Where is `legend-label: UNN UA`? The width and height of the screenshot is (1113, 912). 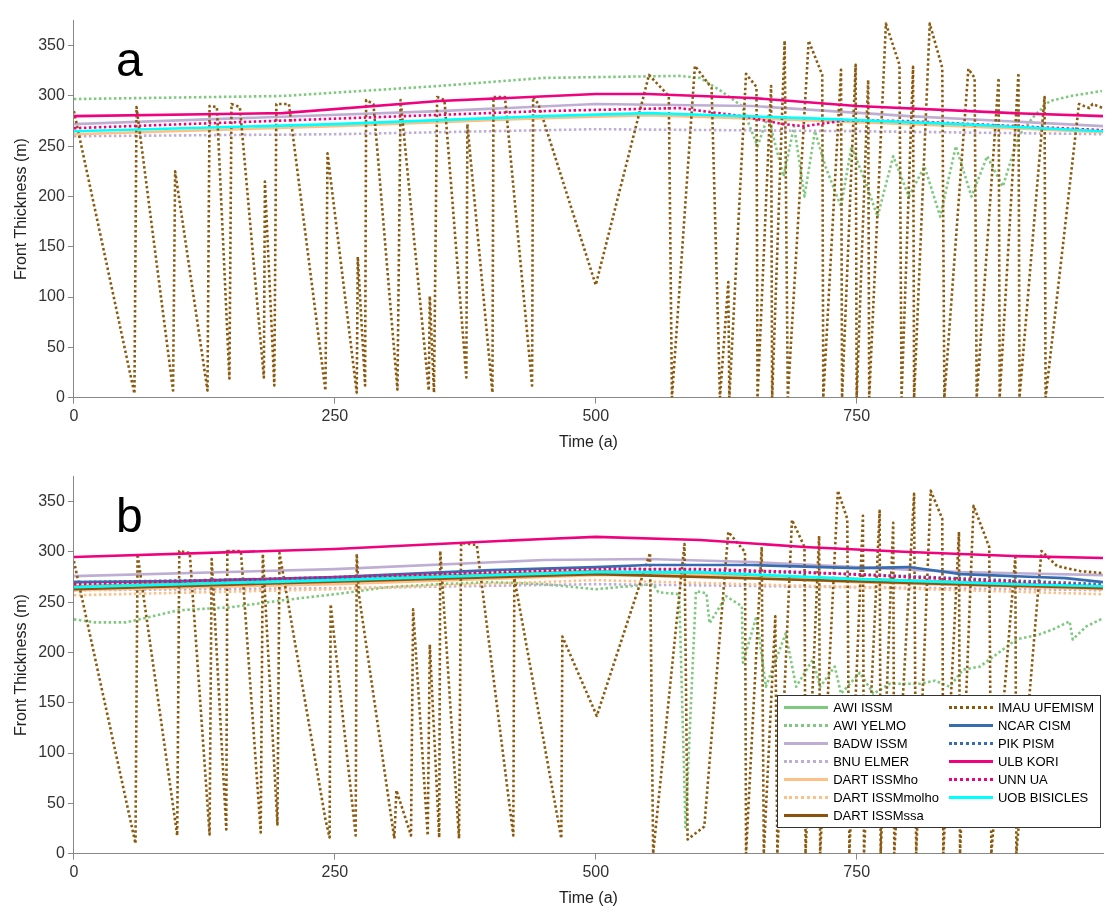 legend-label: UNN UA is located at coordinates (1022, 779).